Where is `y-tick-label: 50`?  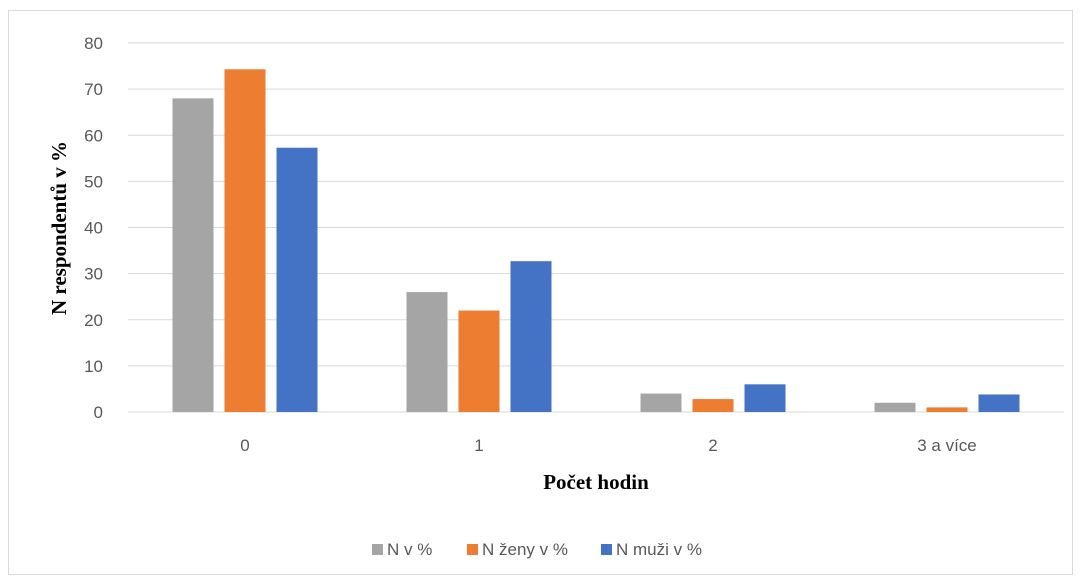 y-tick-label: 50 is located at coordinates (93, 181).